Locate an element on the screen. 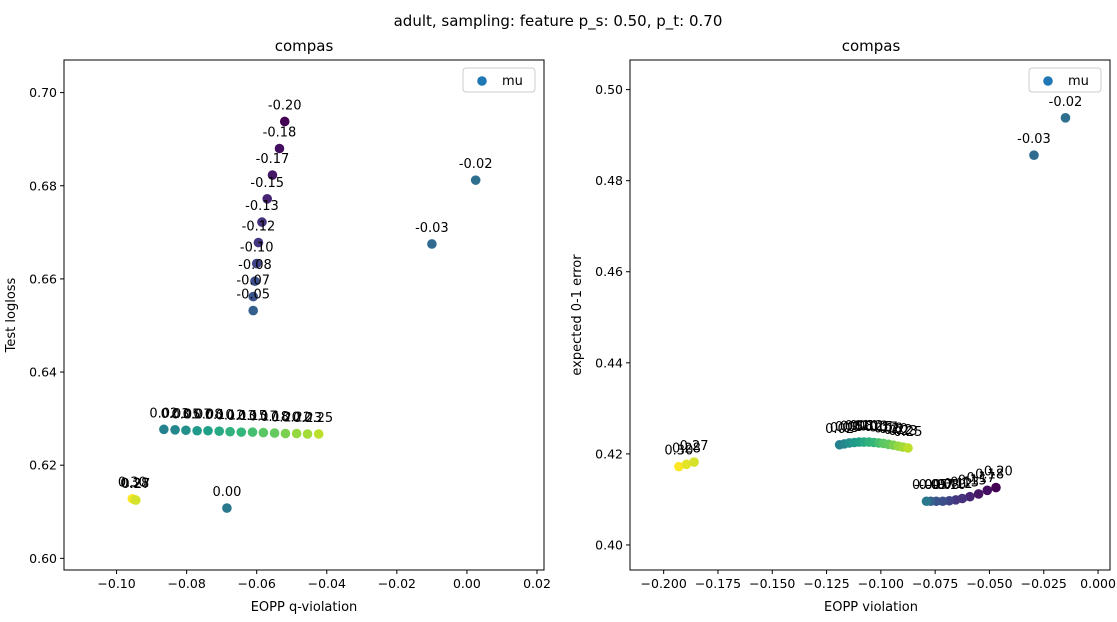 The image size is (1117, 622). right-chart-legend-marker is located at coordinates (1048, 81).